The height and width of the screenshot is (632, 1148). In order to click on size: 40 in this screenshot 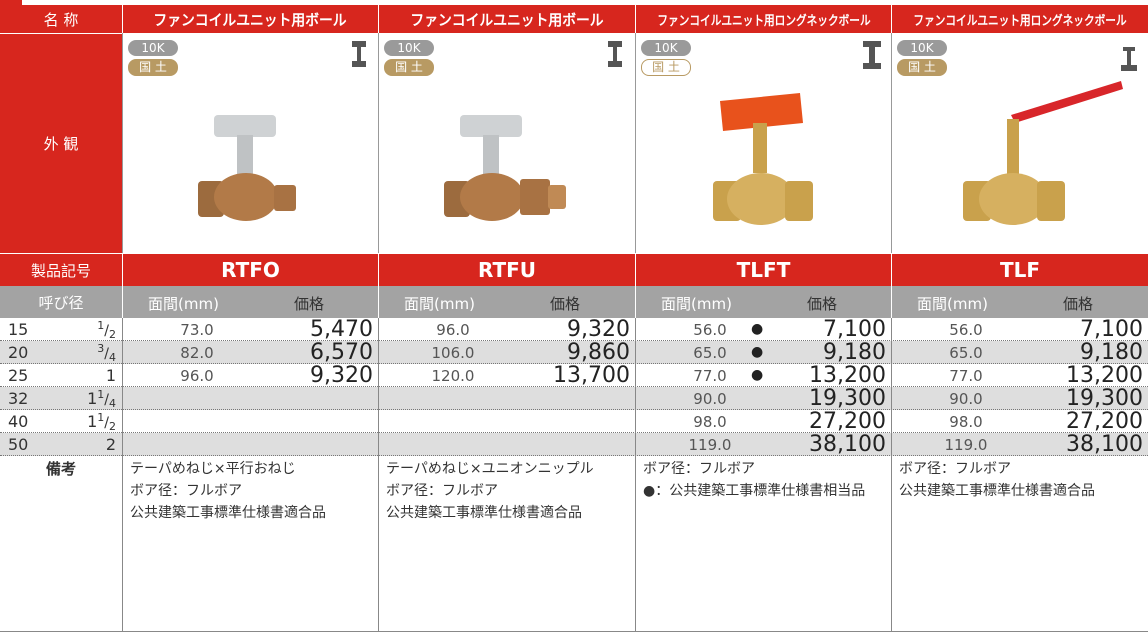, I will do `click(18, 421)`.